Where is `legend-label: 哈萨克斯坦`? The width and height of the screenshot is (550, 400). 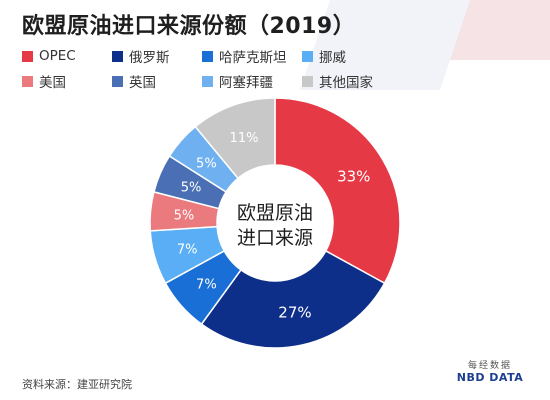 legend-label: 哈萨克斯坦 is located at coordinates (253, 58).